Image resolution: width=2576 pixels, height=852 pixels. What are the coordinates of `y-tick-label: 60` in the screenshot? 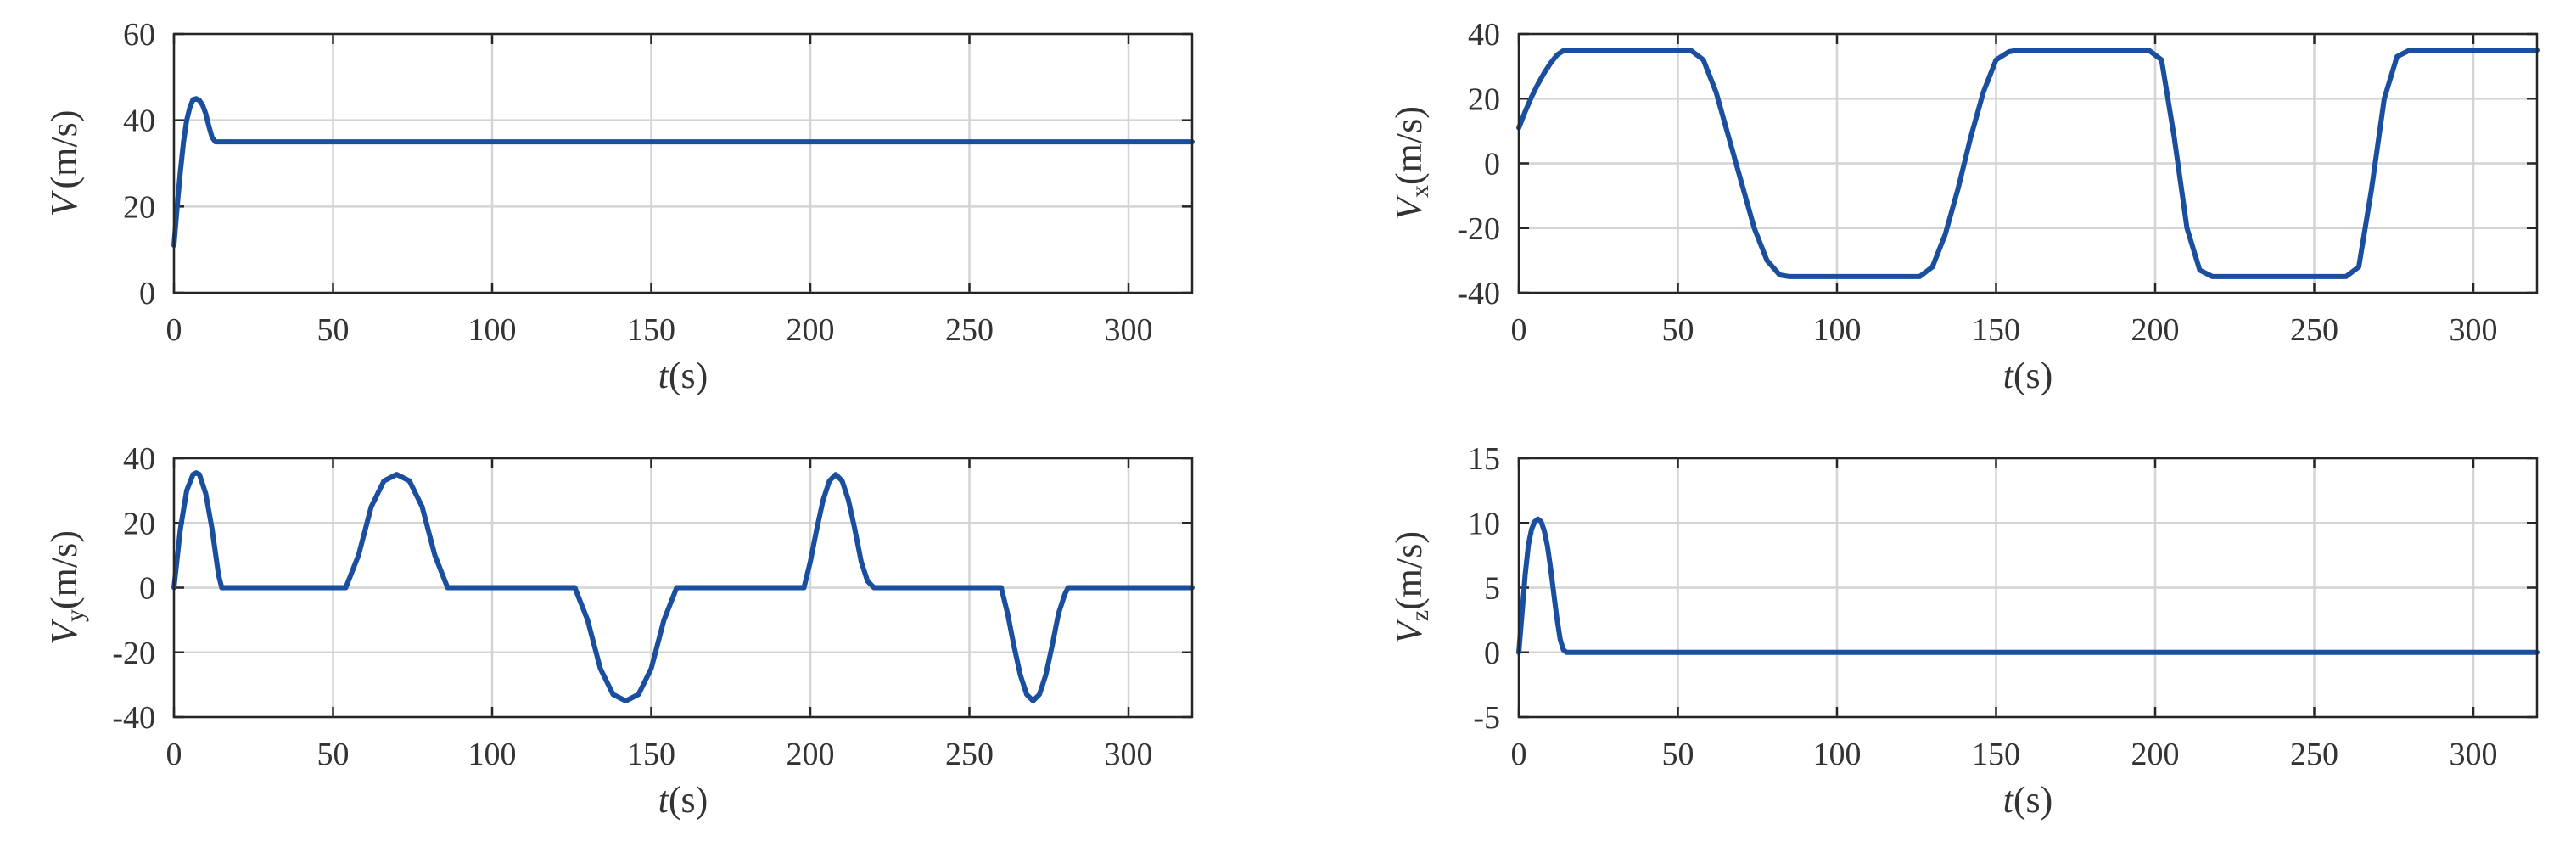 It's located at (139, 35).